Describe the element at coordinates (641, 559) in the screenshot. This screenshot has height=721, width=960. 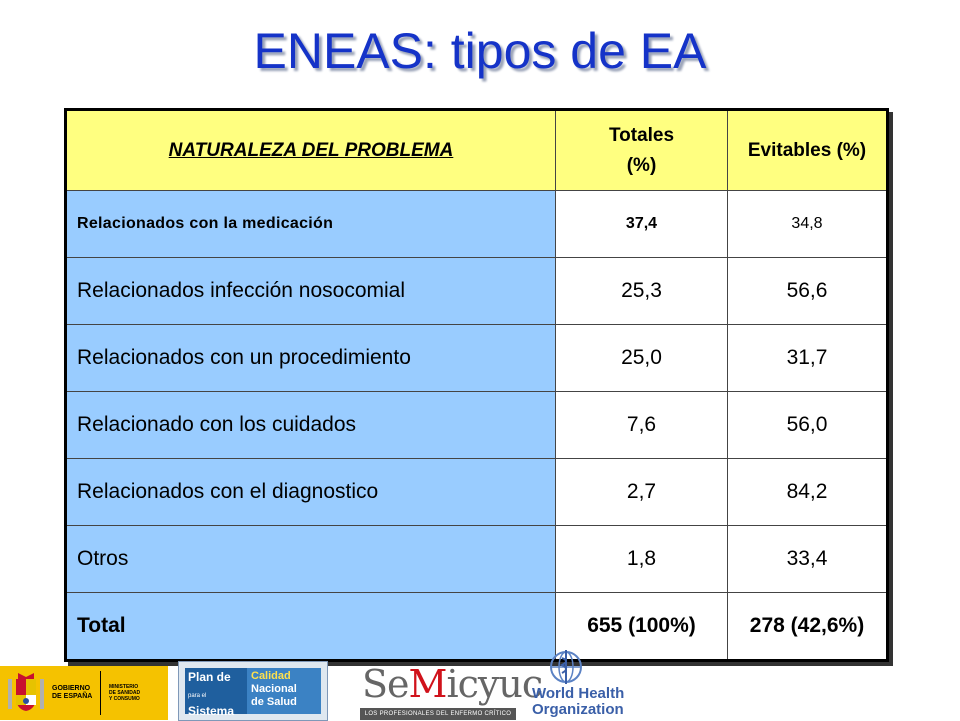
I see `row-total: 1,8` at that location.